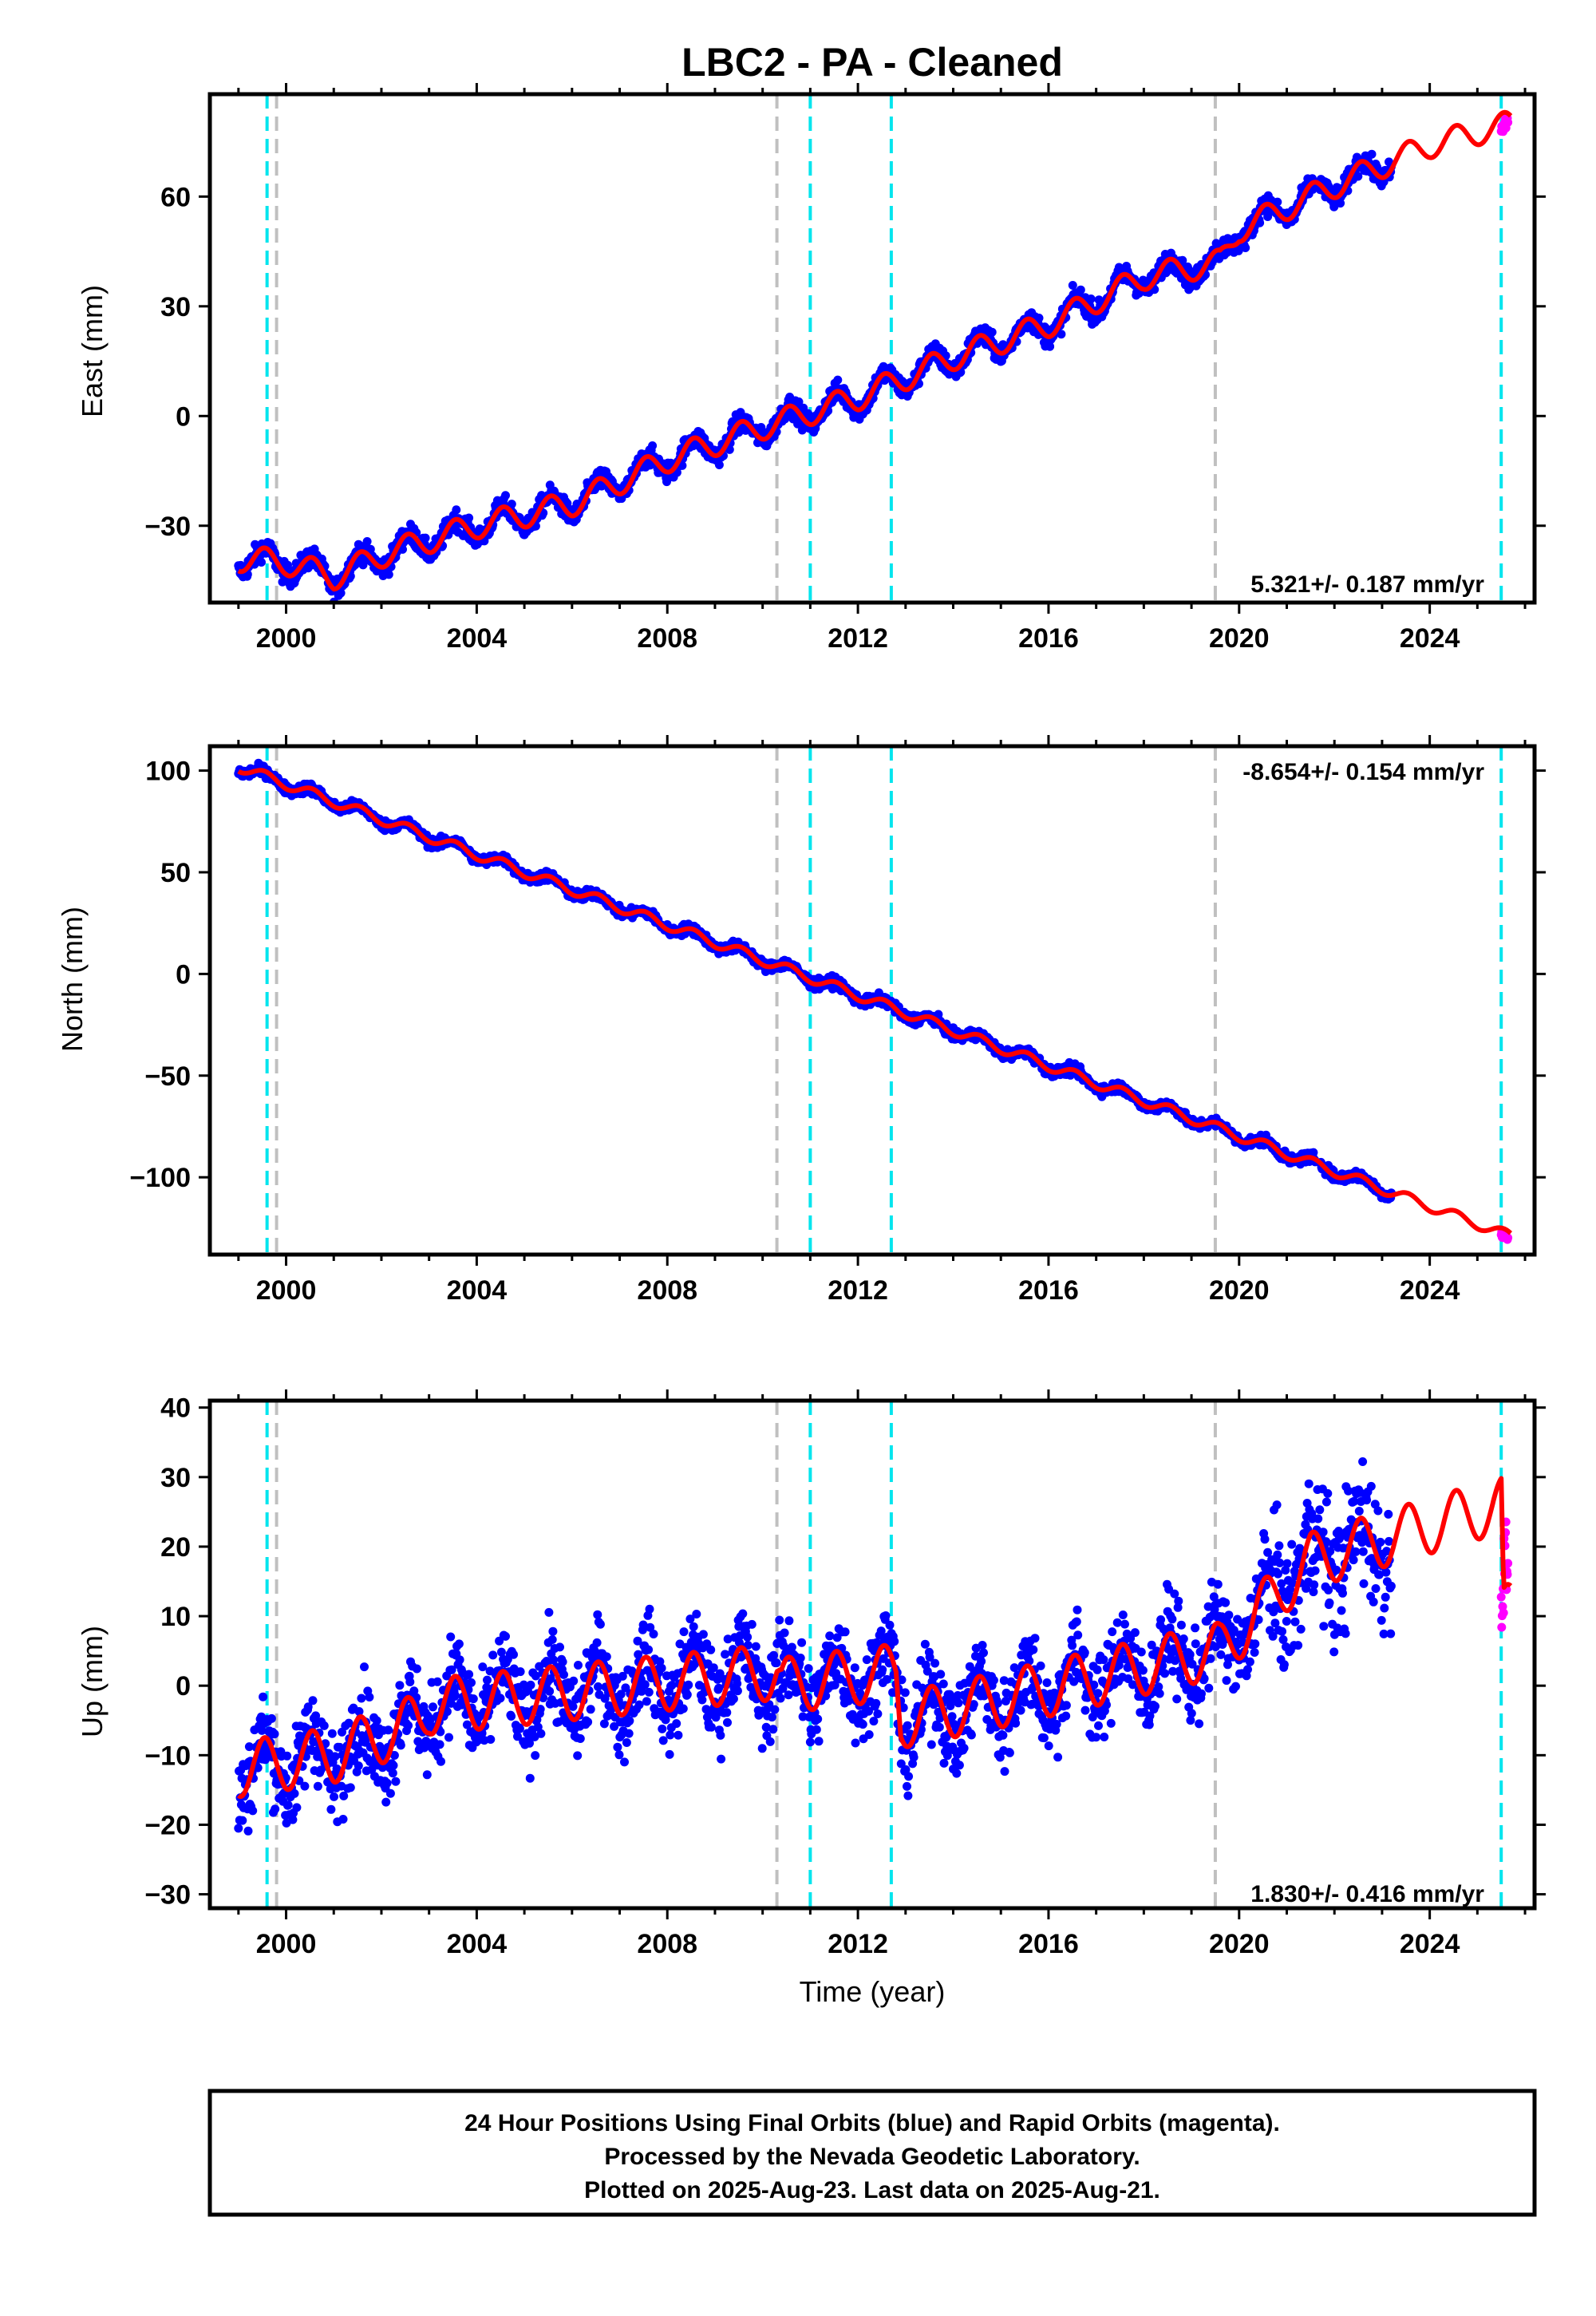 Image resolution: width=1596 pixels, height=2316 pixels. Describe the element at coordinates (72, 979) in the screenshot. I see `north-axis-label: North (mm)` at that location.